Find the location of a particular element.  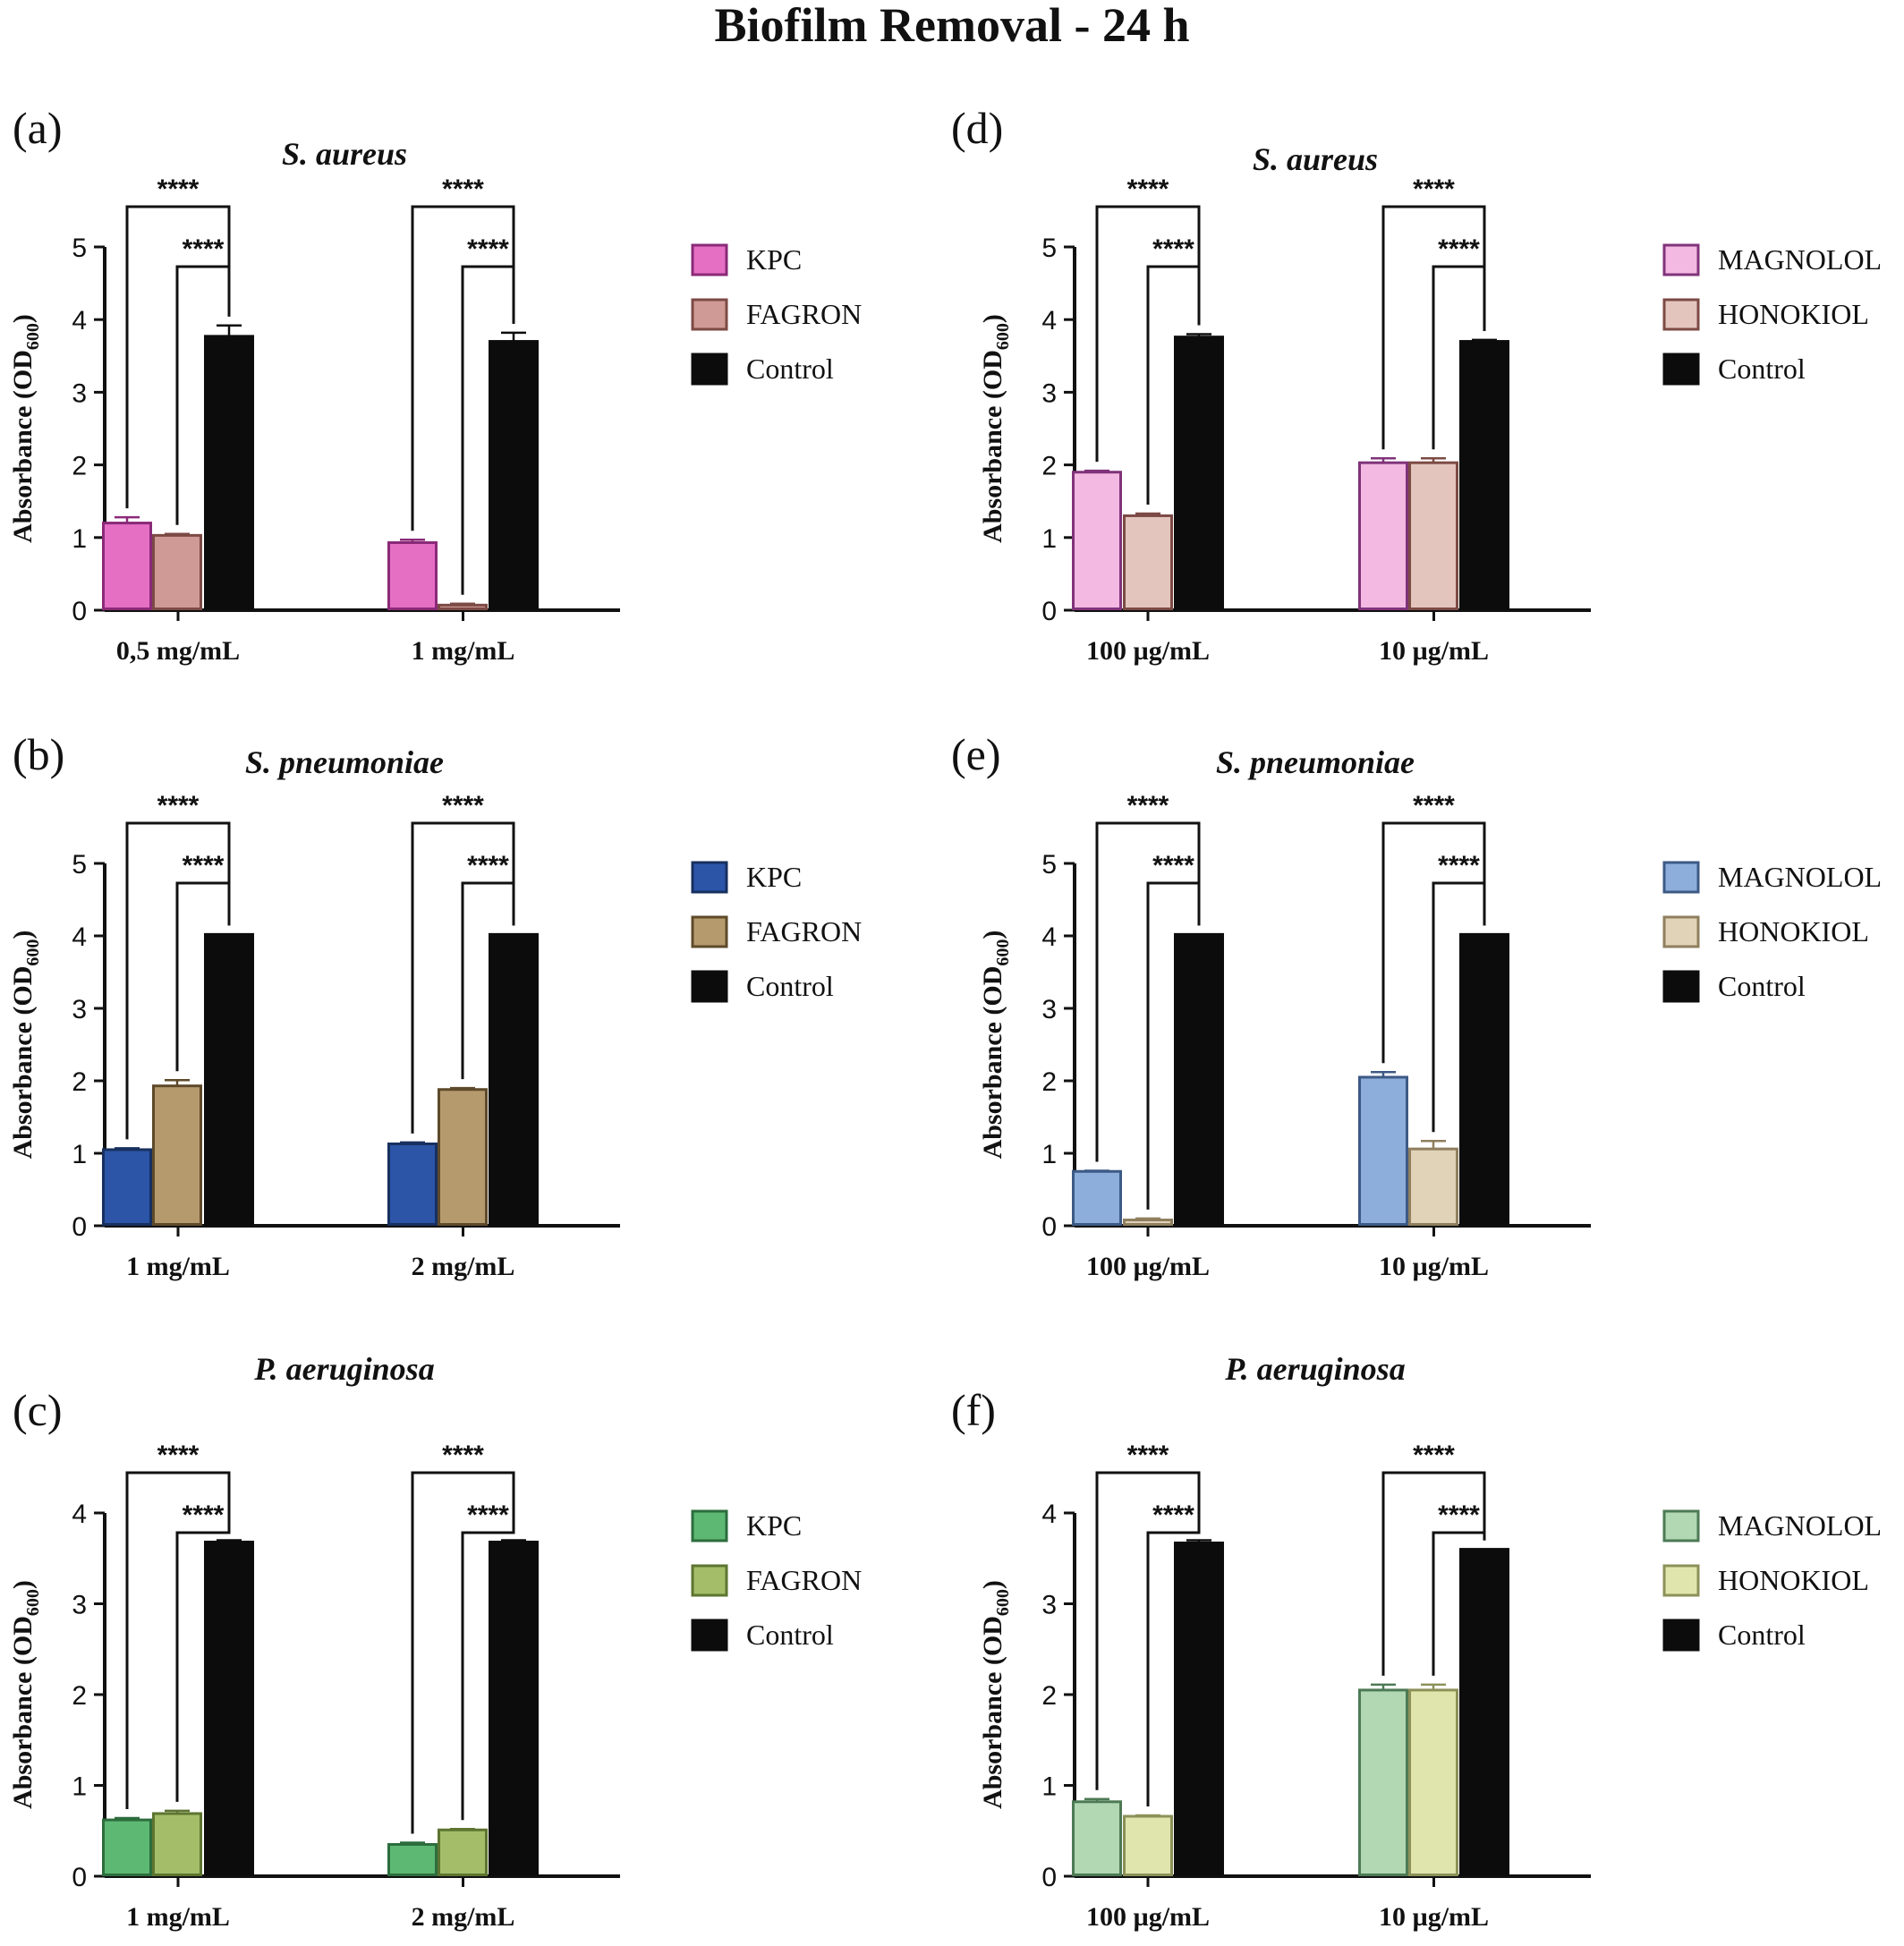

chart-title: S. aureus is located at coordinates (1315, 159).